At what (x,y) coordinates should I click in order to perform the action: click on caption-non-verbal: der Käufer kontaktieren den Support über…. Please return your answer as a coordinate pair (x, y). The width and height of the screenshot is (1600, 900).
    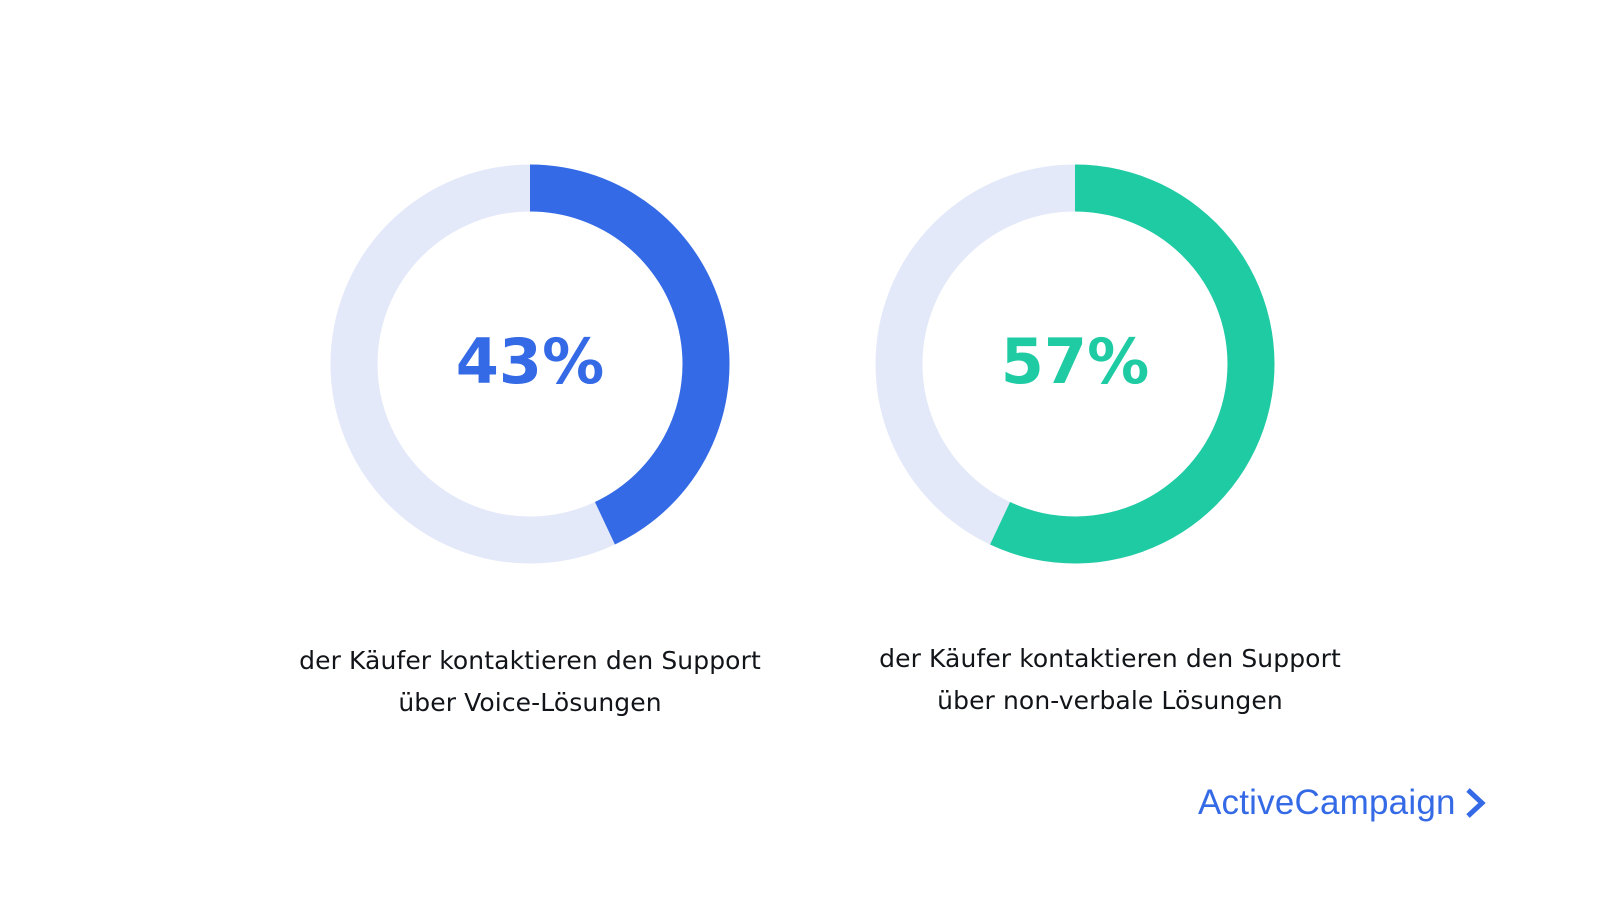
    Looking at the image, I should click on (1110, 680).